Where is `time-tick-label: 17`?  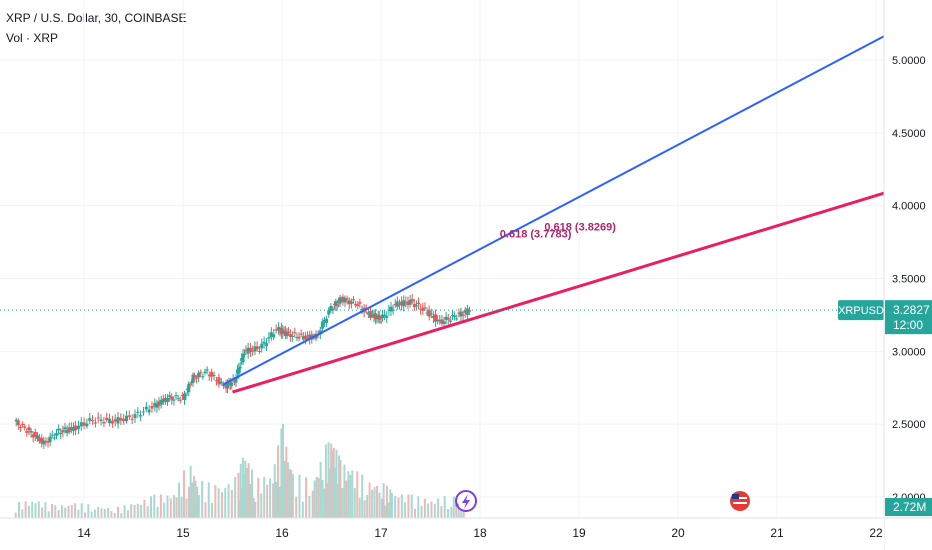 time-tick-label: 17 is located at coordinates (381, 533).